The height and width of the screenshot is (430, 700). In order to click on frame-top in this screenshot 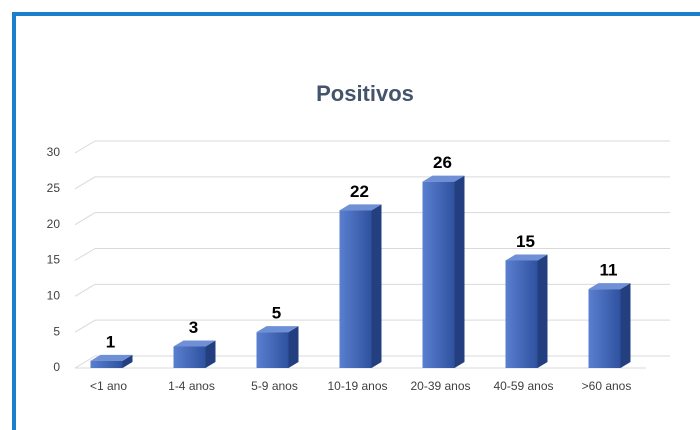, I will do `click(356, 14)`.